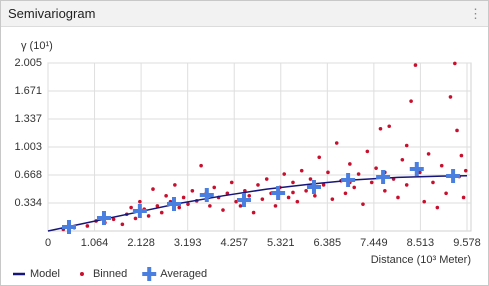  Describe the element at coordinates (52, 13) in the screenshot. I see `panel-title: Semivariogram` at that location.